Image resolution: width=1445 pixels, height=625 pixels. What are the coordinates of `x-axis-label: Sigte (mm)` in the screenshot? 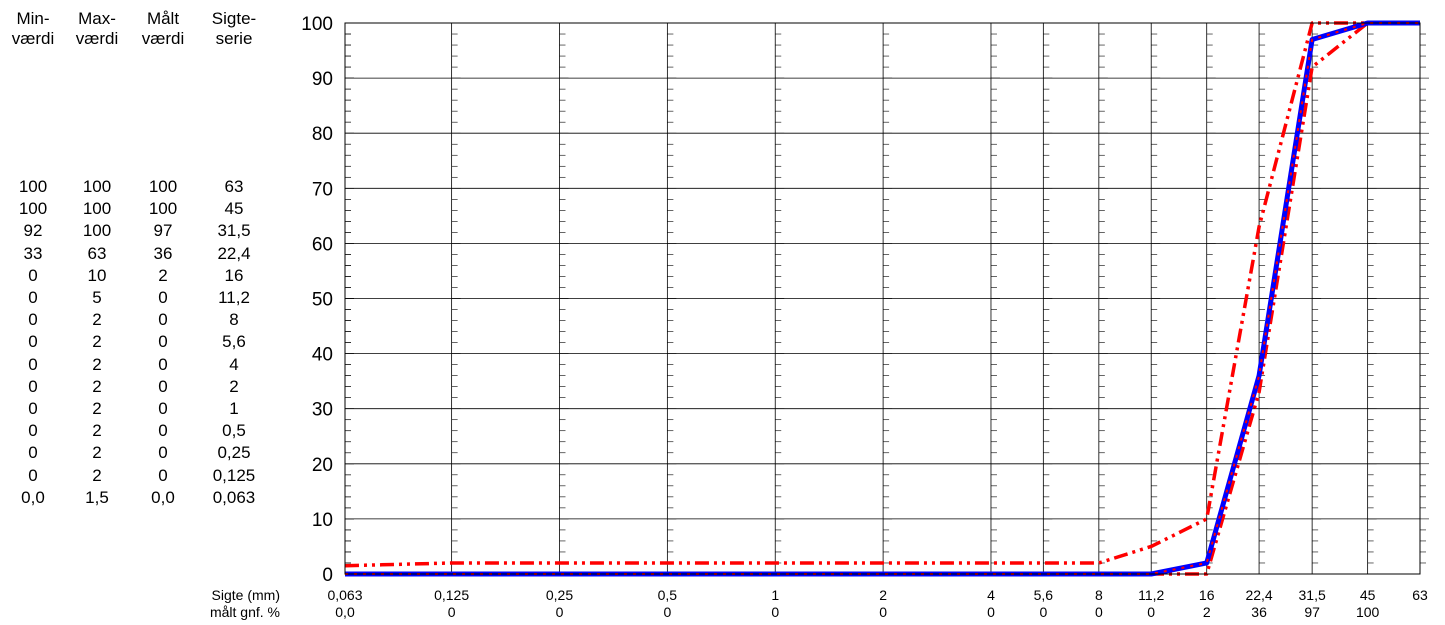 It's located at (246, 595).